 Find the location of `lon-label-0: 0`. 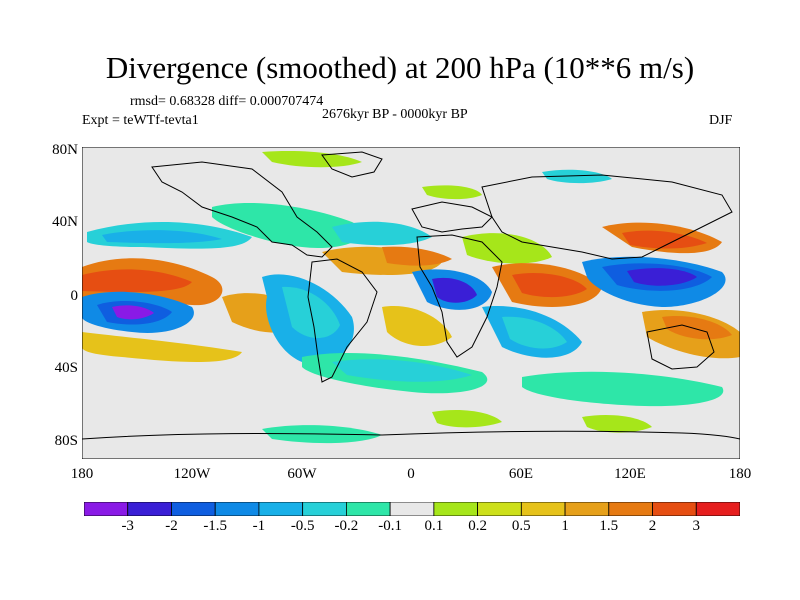

lon-label-0: 0 is located at coordinates (411, 474).